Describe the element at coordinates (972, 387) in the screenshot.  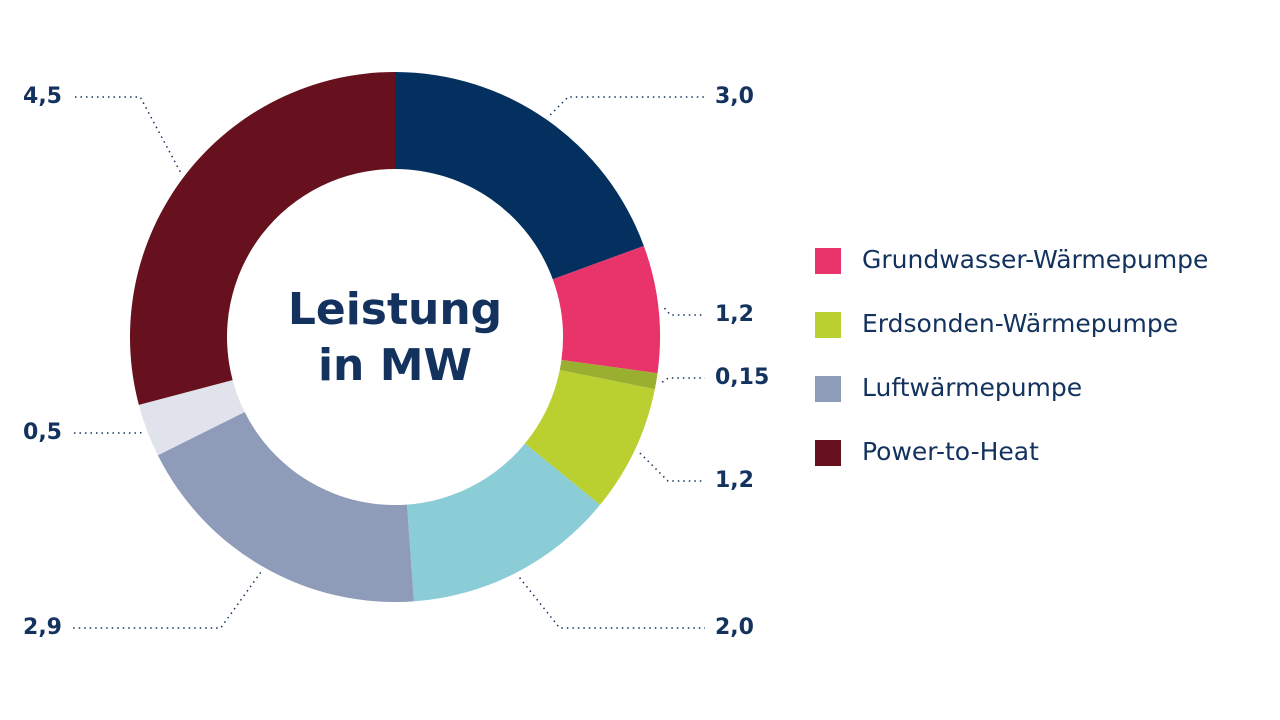
I see `legend-label: Luftwärmepumpe` at that location.